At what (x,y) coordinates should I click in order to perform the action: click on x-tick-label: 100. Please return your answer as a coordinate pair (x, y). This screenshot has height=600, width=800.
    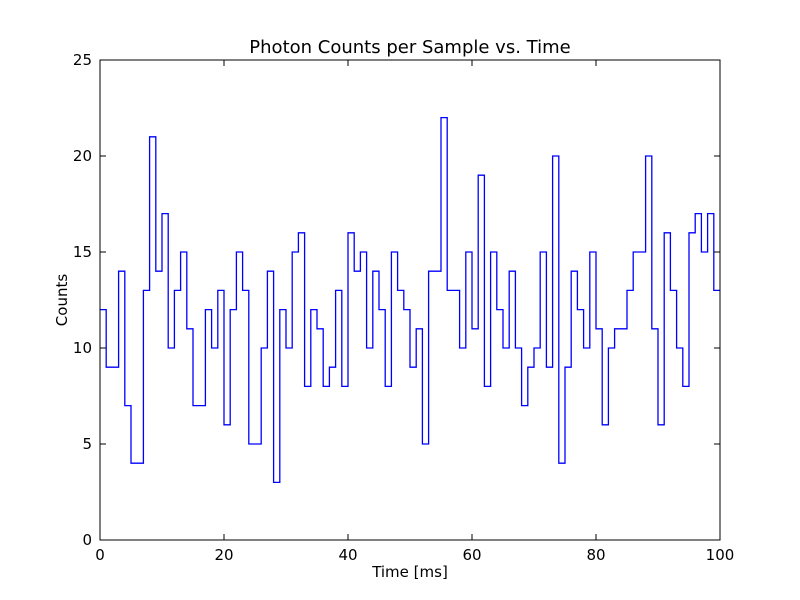
    Looking at the image, I should click on (720, 555).